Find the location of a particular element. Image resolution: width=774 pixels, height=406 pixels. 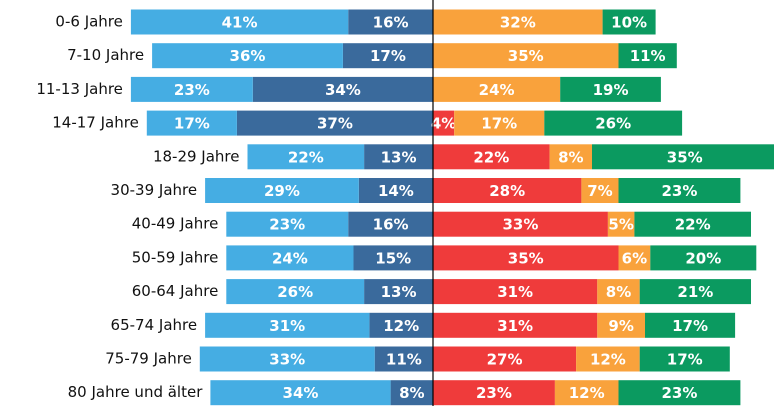

value-label: 37% is located at coordinates (335, 124).